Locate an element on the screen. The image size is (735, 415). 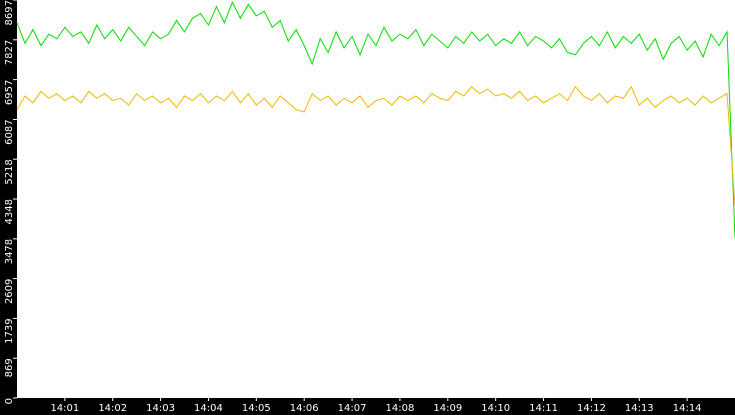
y-tick-label: 6087 is located at coordinates (9, 131).